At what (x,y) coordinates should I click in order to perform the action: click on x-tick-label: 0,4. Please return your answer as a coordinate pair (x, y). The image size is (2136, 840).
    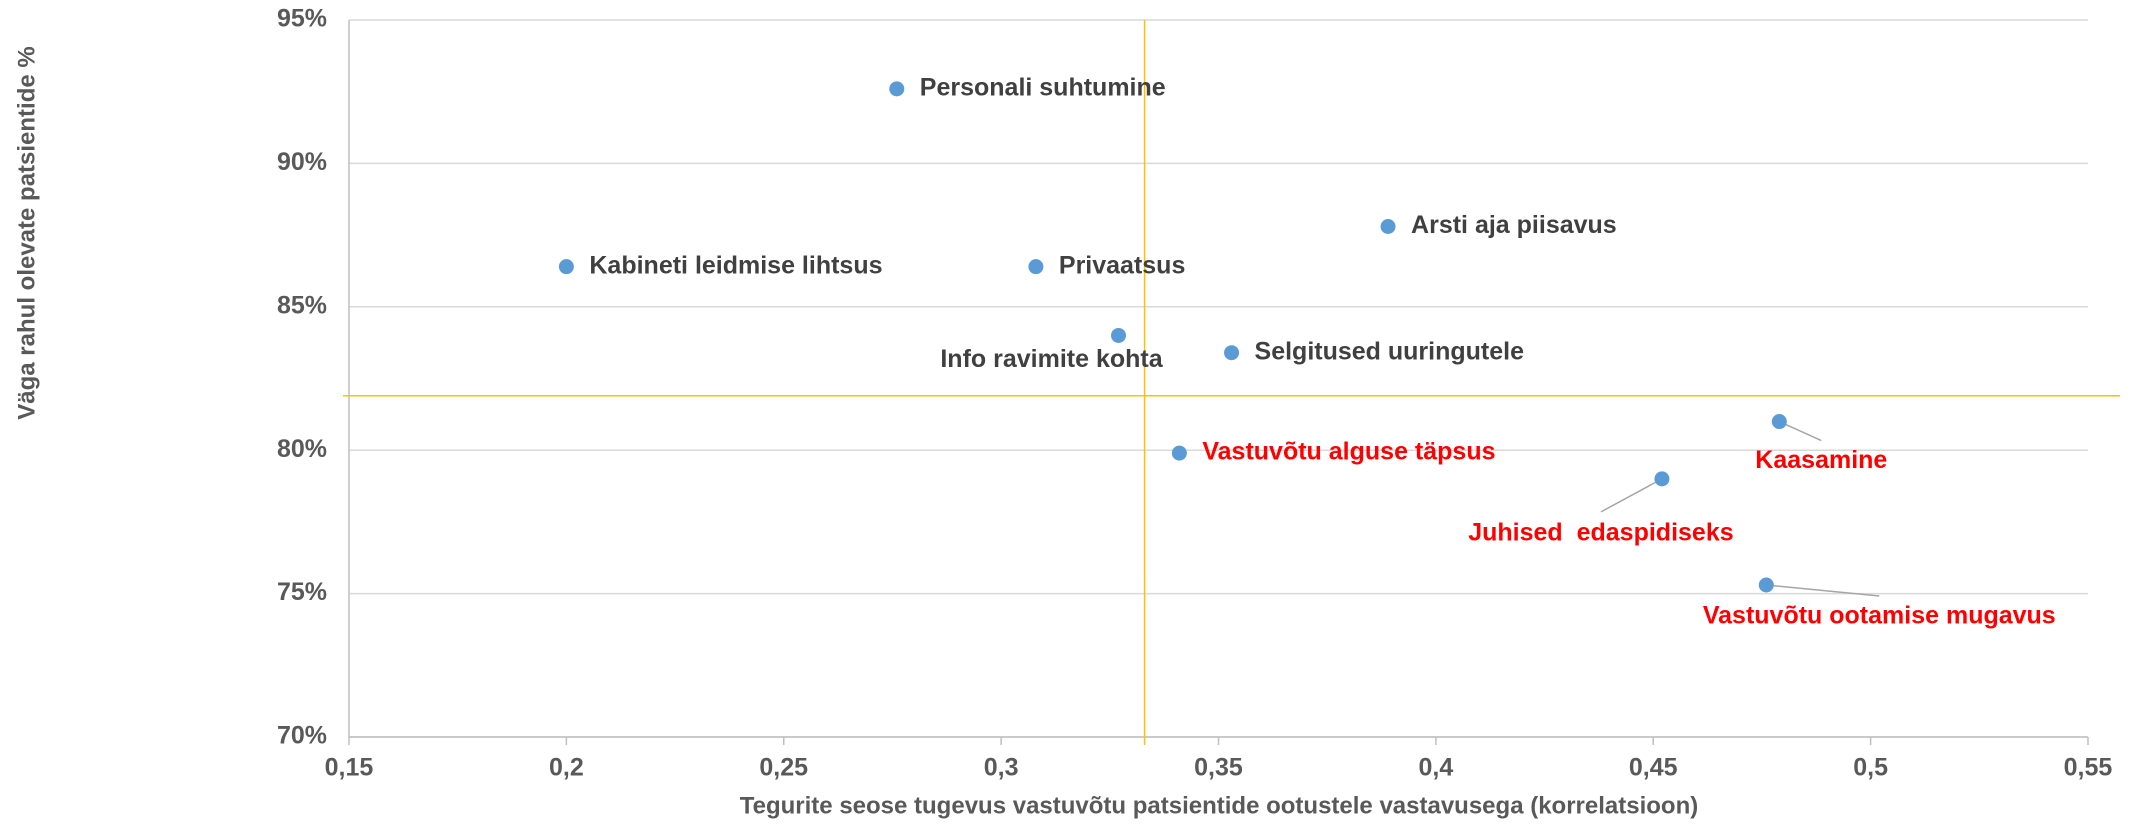
    Looking at the image, I should click on (1435, 768).